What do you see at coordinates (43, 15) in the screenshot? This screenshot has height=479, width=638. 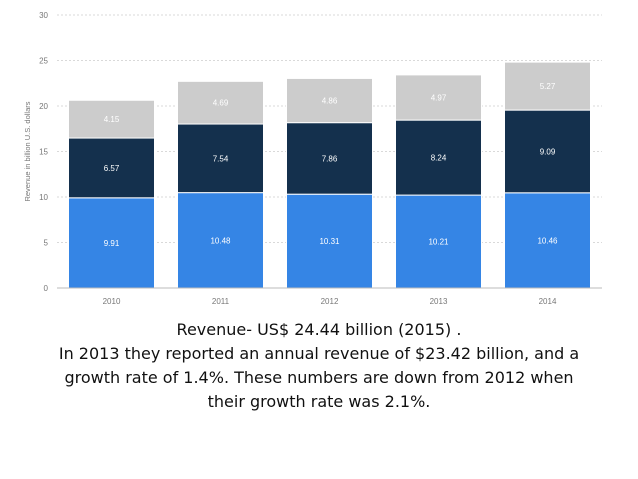 I see `y-tick-label: 30` at bounding box center [43, 15].